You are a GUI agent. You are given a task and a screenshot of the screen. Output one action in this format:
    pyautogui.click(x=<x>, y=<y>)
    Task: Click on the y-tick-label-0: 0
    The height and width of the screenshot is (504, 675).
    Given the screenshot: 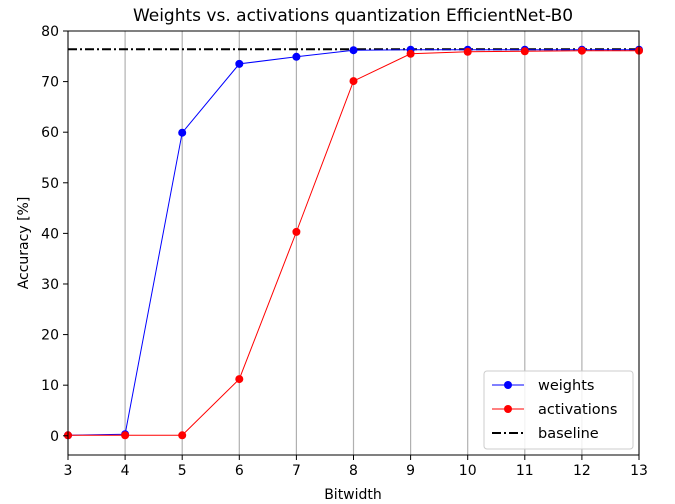 What is the action you would take?
    pyautogui.click(x=54, y=437)
    